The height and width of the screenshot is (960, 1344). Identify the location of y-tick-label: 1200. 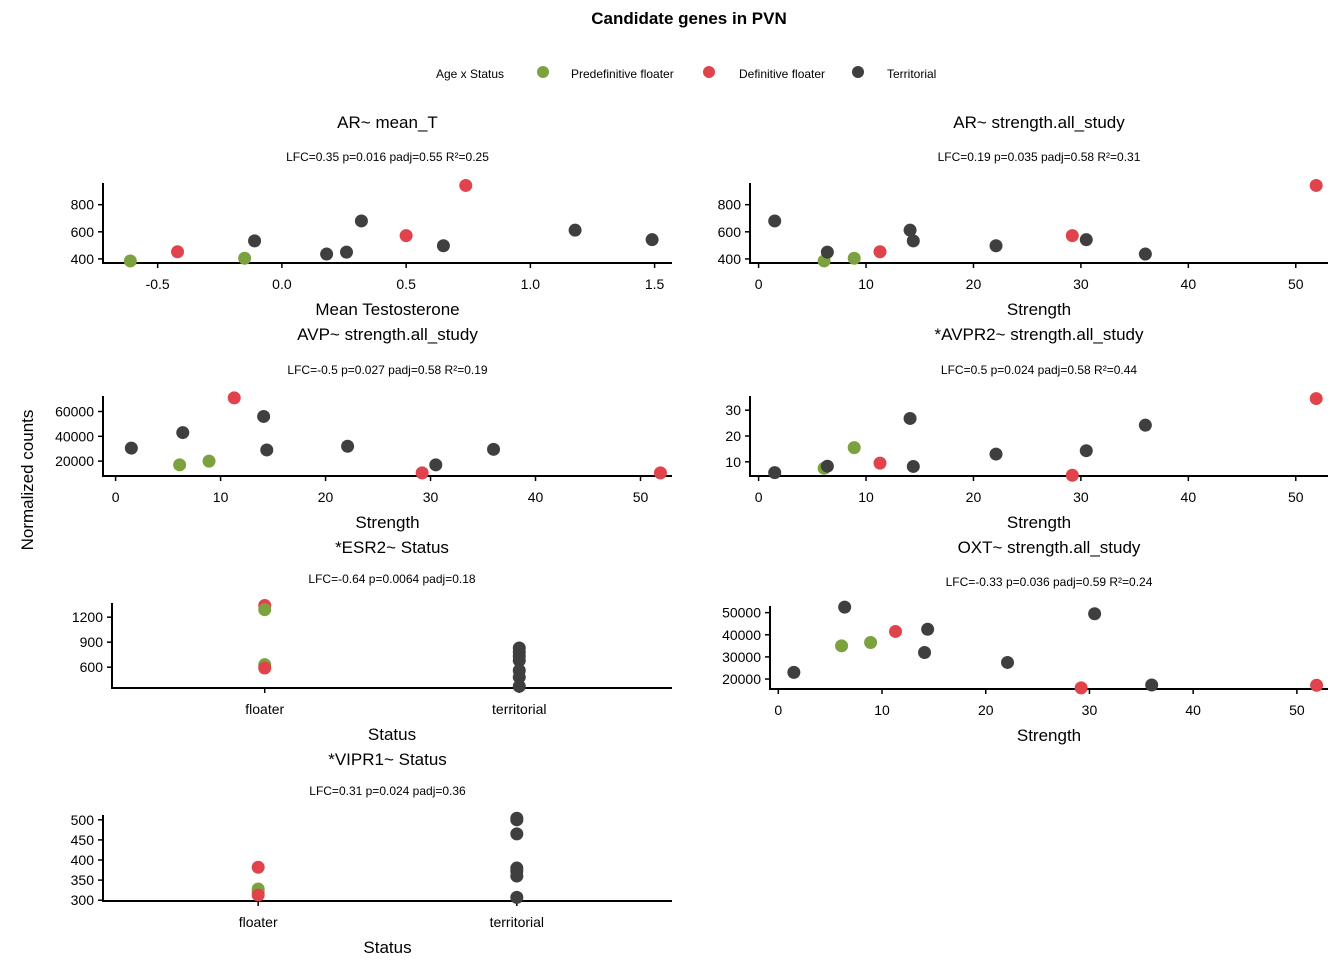
(87, 617).